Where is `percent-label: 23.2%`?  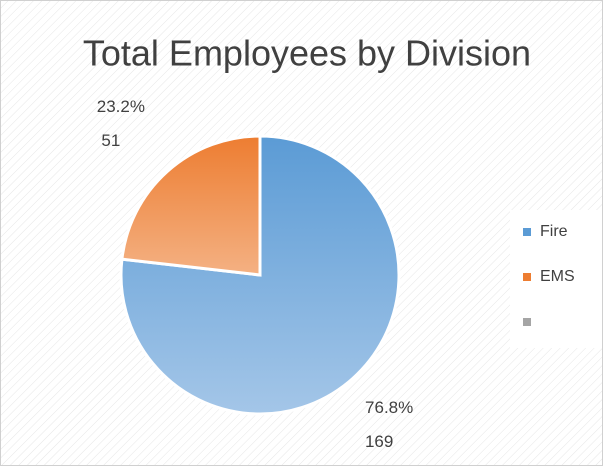
percent-label: 23.2% is located at coordinates (121, 106).